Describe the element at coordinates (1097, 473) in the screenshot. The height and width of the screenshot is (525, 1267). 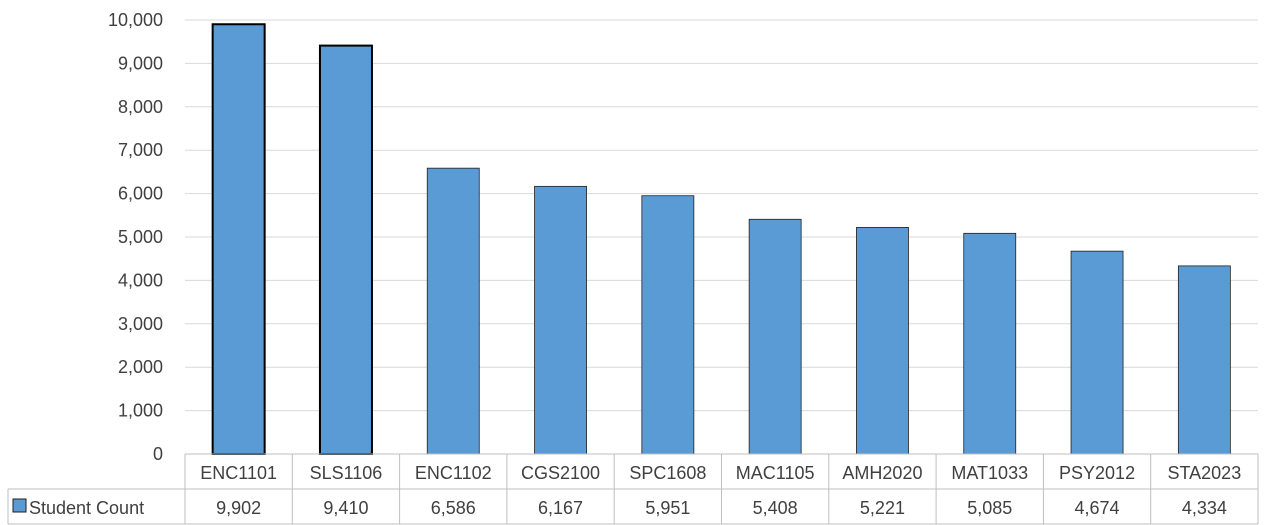
I see `x-tick-label: PSY2012` at that location.